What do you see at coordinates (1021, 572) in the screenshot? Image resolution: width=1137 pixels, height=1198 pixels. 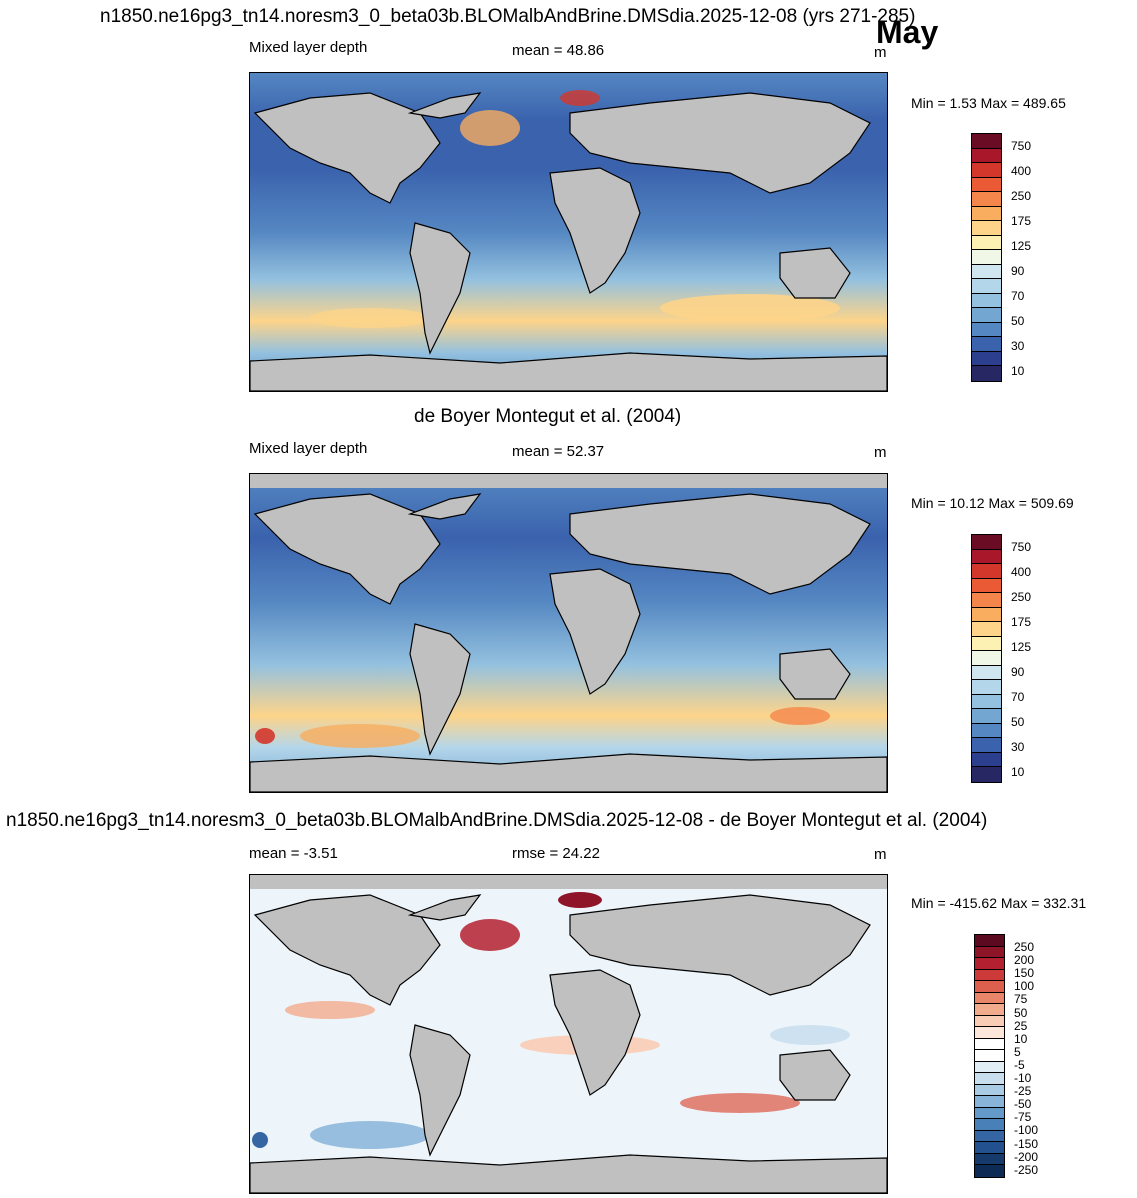 I see `colorbar-tick-label: 400` at bounding box center [1021, 572].